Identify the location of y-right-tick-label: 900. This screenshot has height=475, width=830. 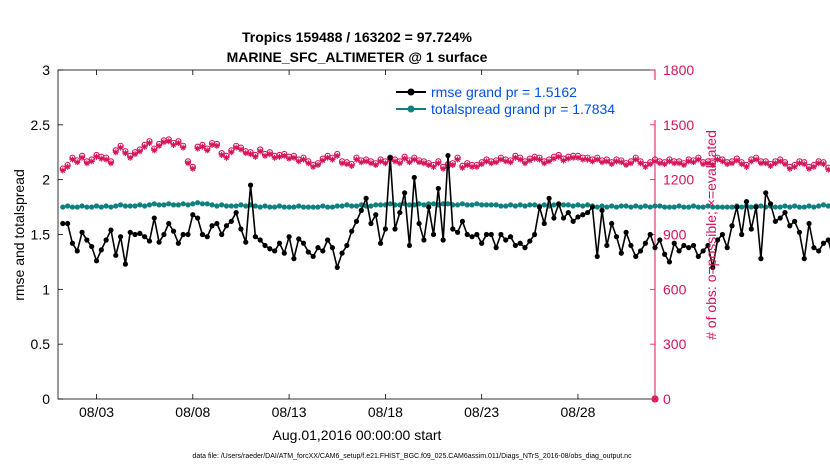
(675, 235).